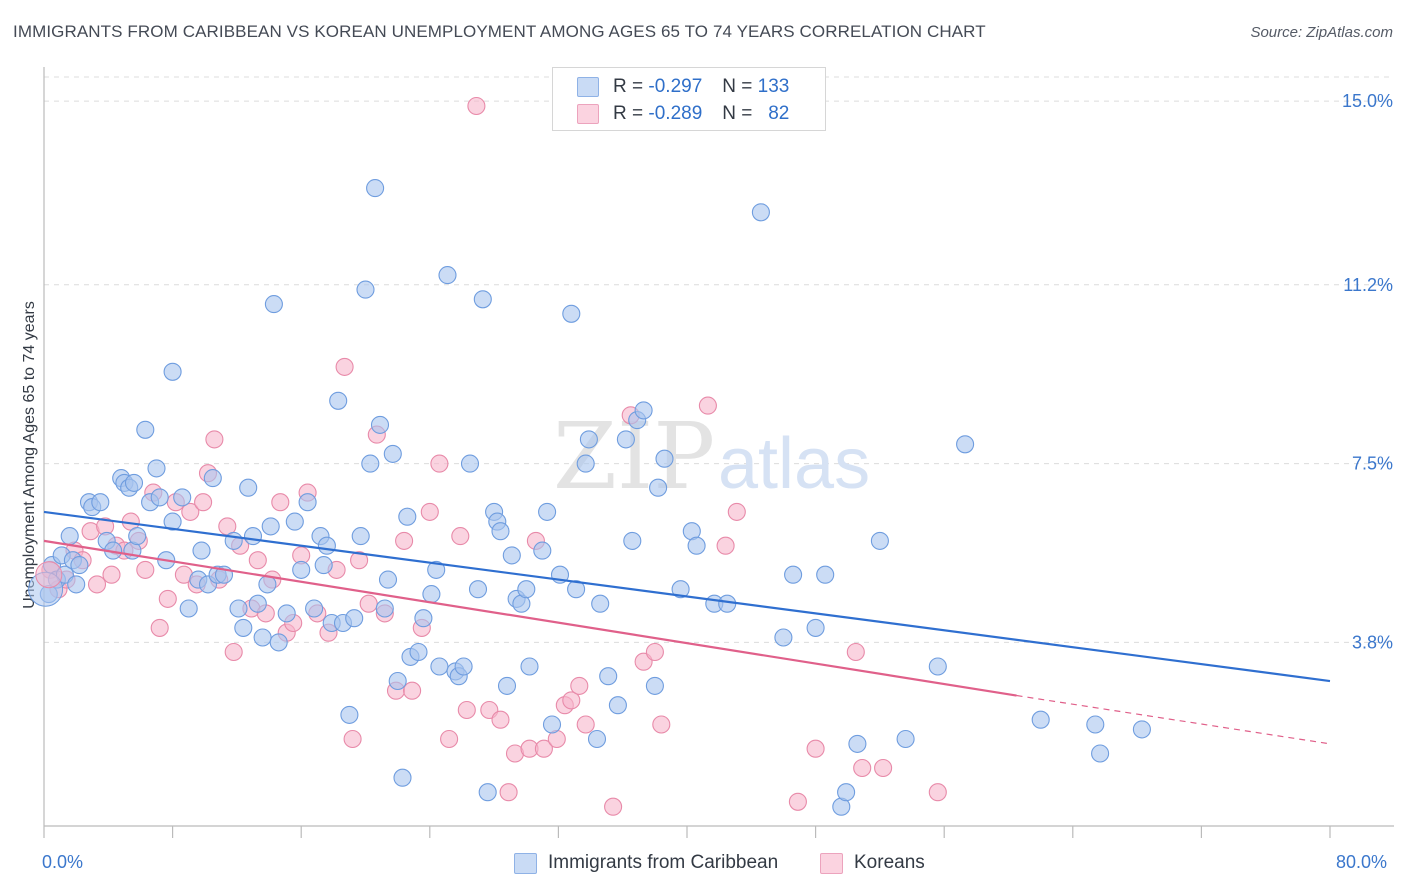 This screenshot has height=892, width=1406. I want to click on series-legend-caribbean: Immigrants from Caribbean, so click(646, 863).